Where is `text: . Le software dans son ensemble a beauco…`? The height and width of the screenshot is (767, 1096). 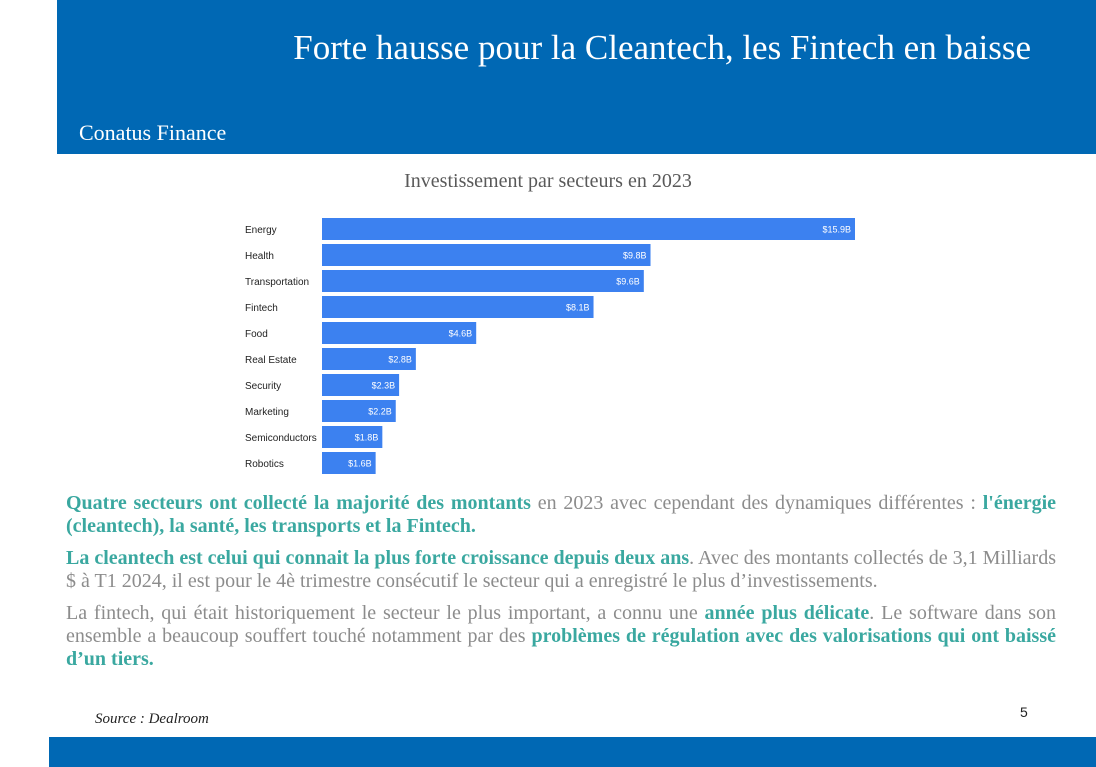 text: . Le software dans son ensemble a beauco… is located at coordinates (561, 624).